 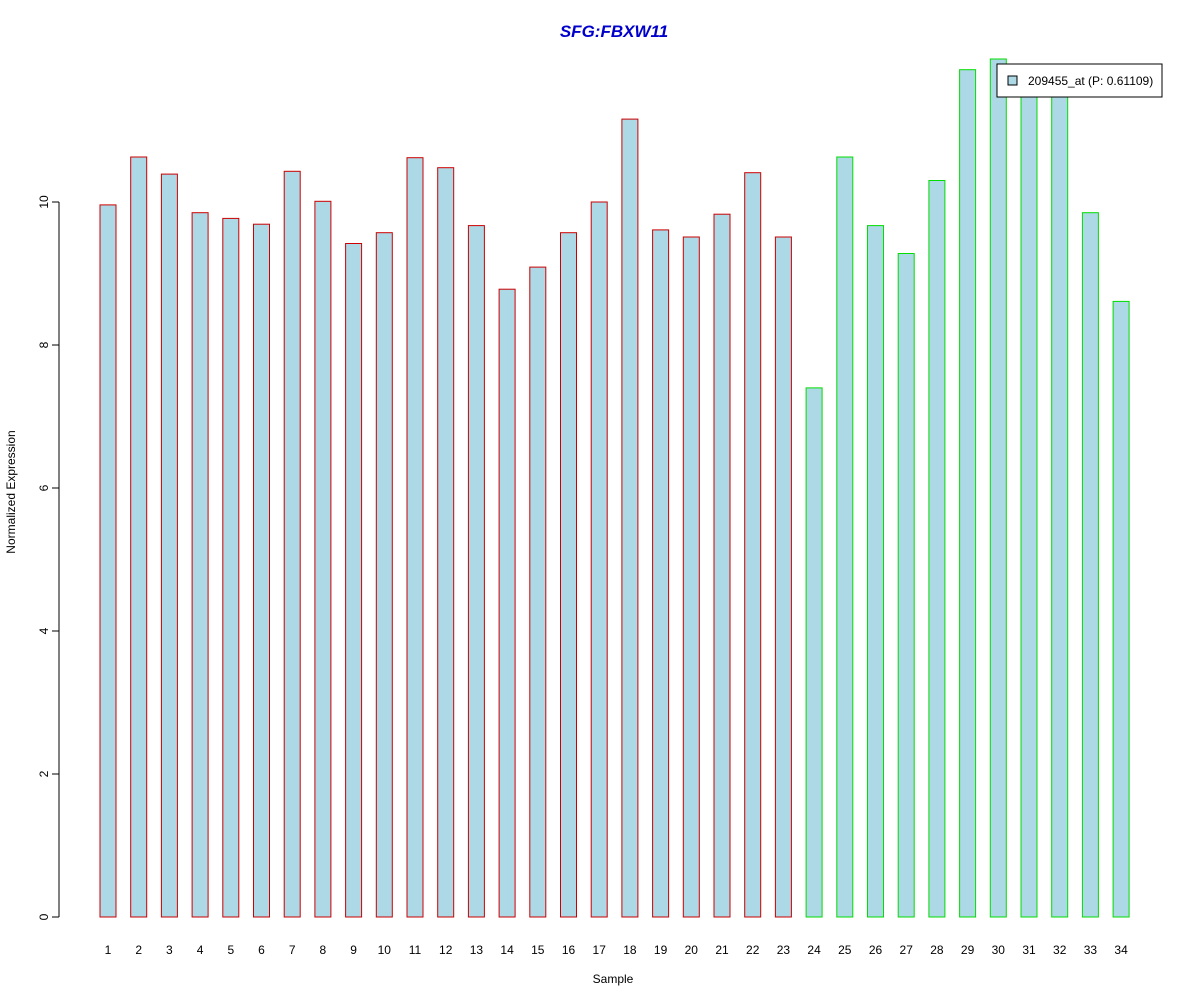 What do you see at coordinates (600, 950) in the screenshot?
I see `x-tick-label: 17` at bounding box center [600, 950].